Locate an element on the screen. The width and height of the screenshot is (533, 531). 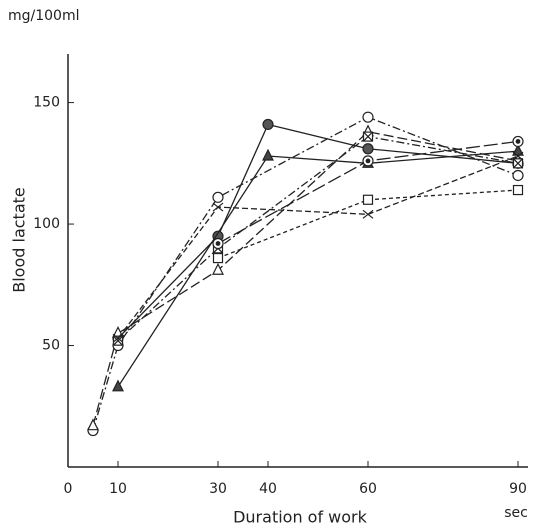
y-unit: mg/100ml is located at coordinates (44, 16).